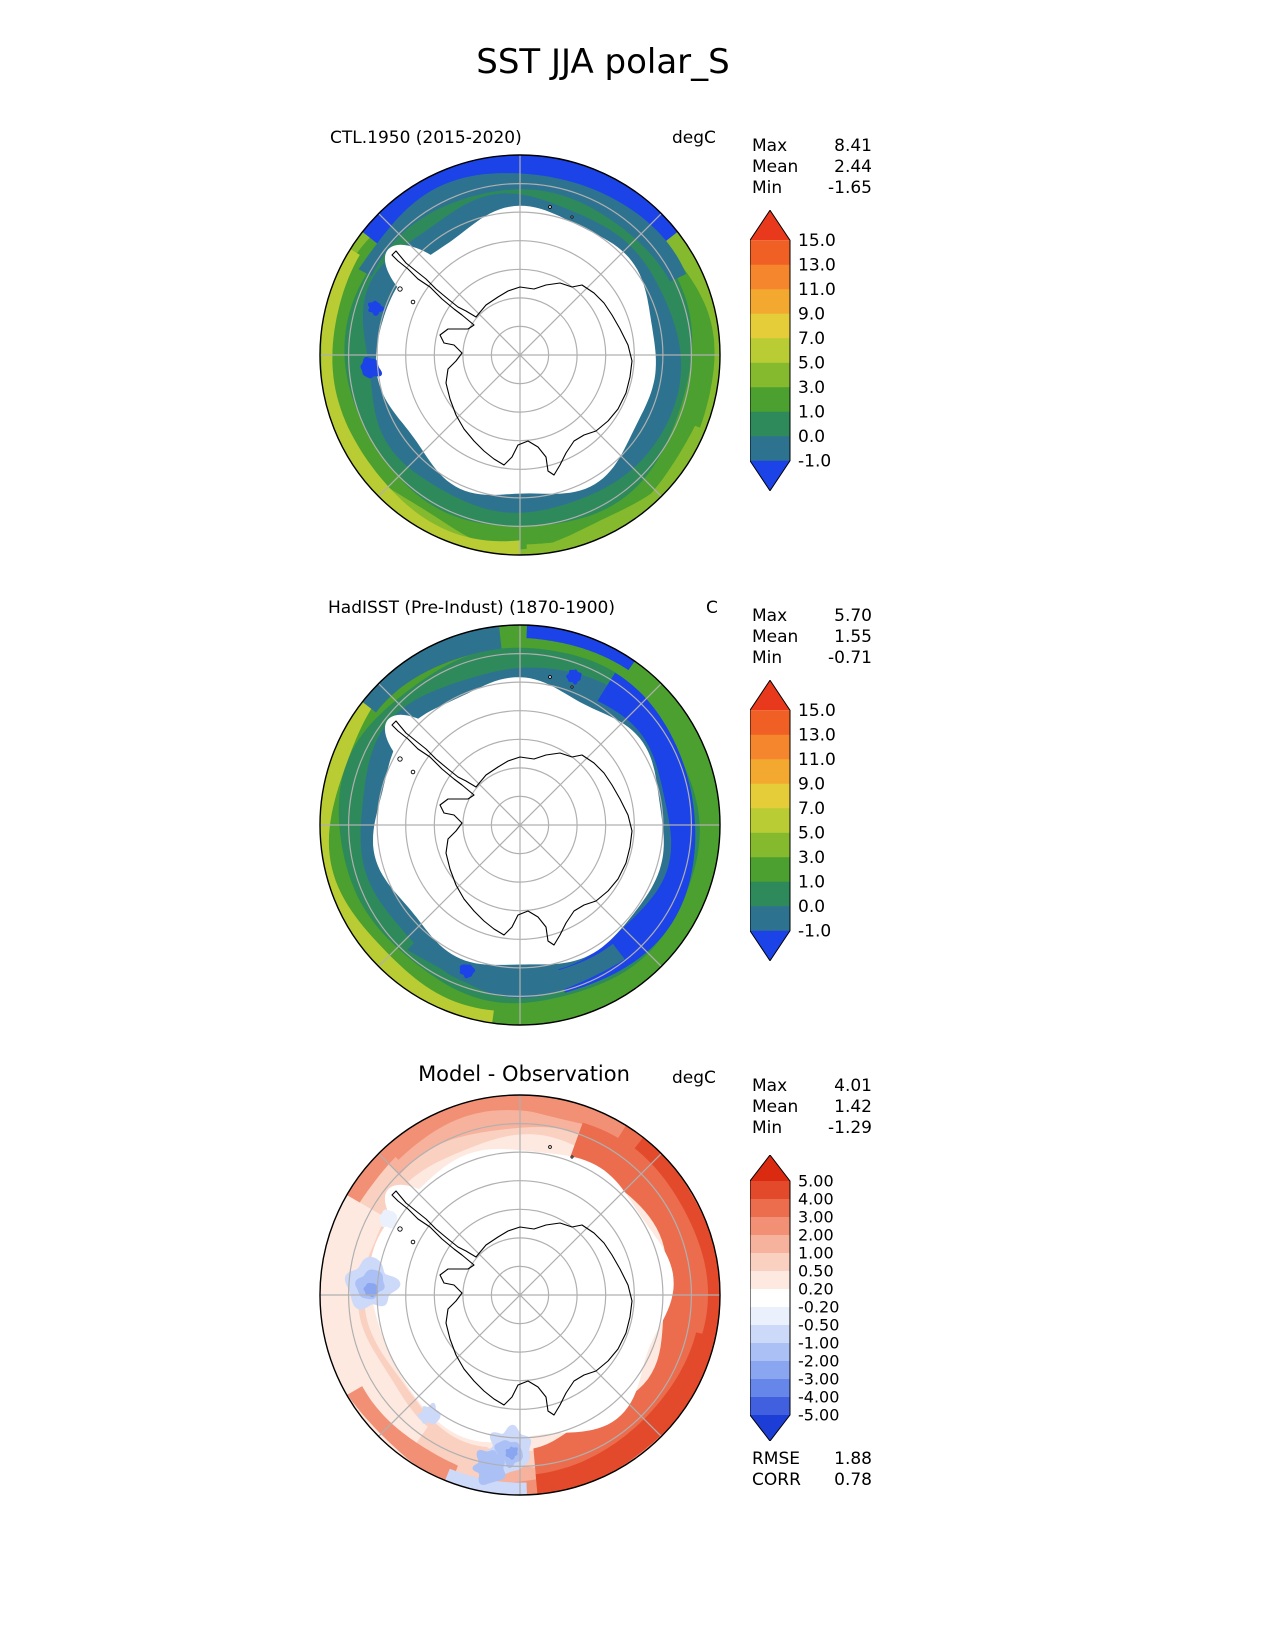 The height and width of the screenshot is (1650, 1275). Describe the element at coordinates (812, 1480) in the screenshot. I see `metric-row-corr: CORR 0.78` at that location.